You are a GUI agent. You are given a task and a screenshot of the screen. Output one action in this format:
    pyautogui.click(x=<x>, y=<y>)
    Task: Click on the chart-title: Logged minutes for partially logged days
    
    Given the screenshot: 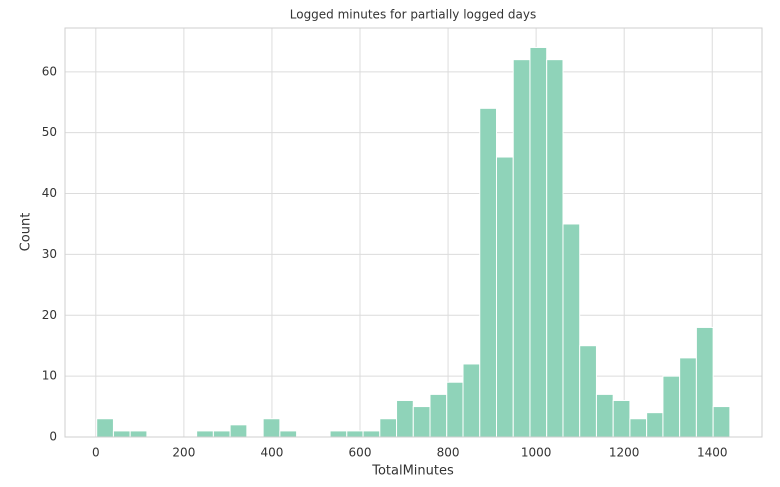 What is the action you would take?
    pyautogui.click(x=413, y=15)
    